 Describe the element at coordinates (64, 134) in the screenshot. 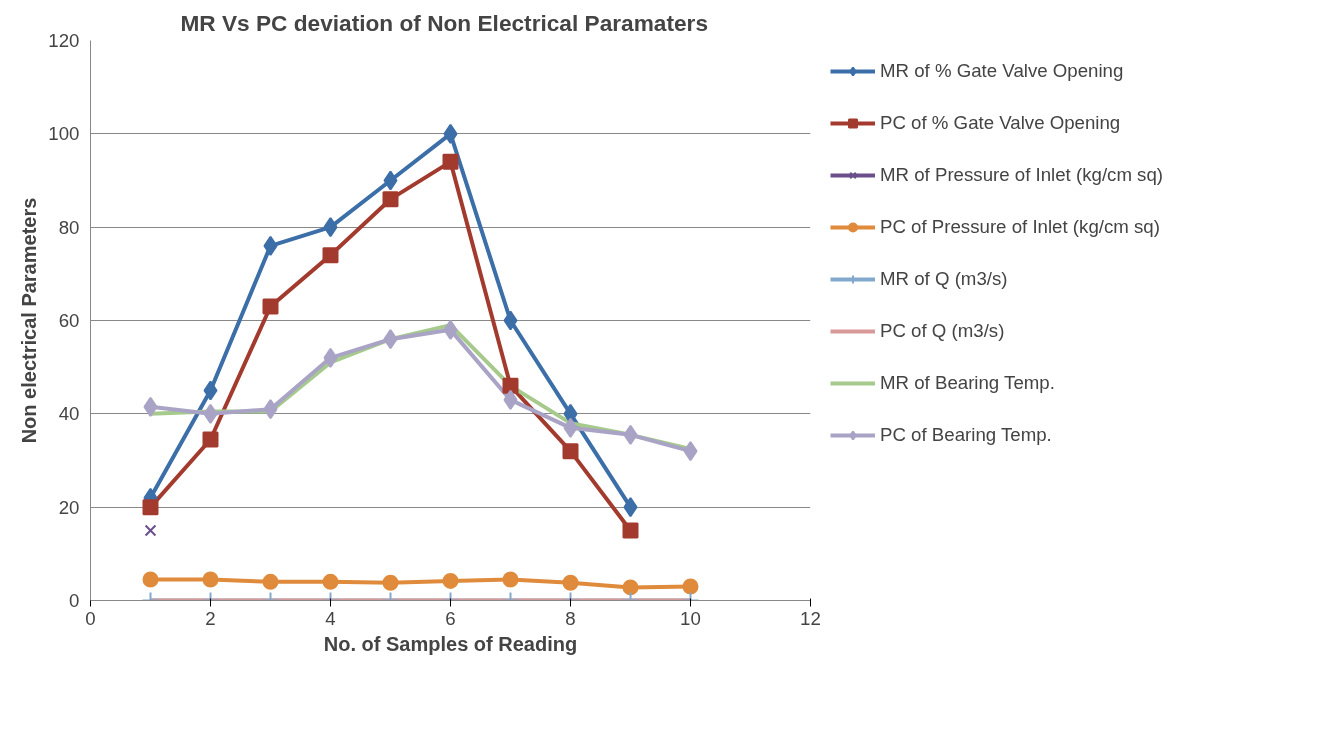

I see `y-tick-label: 100` at that location.